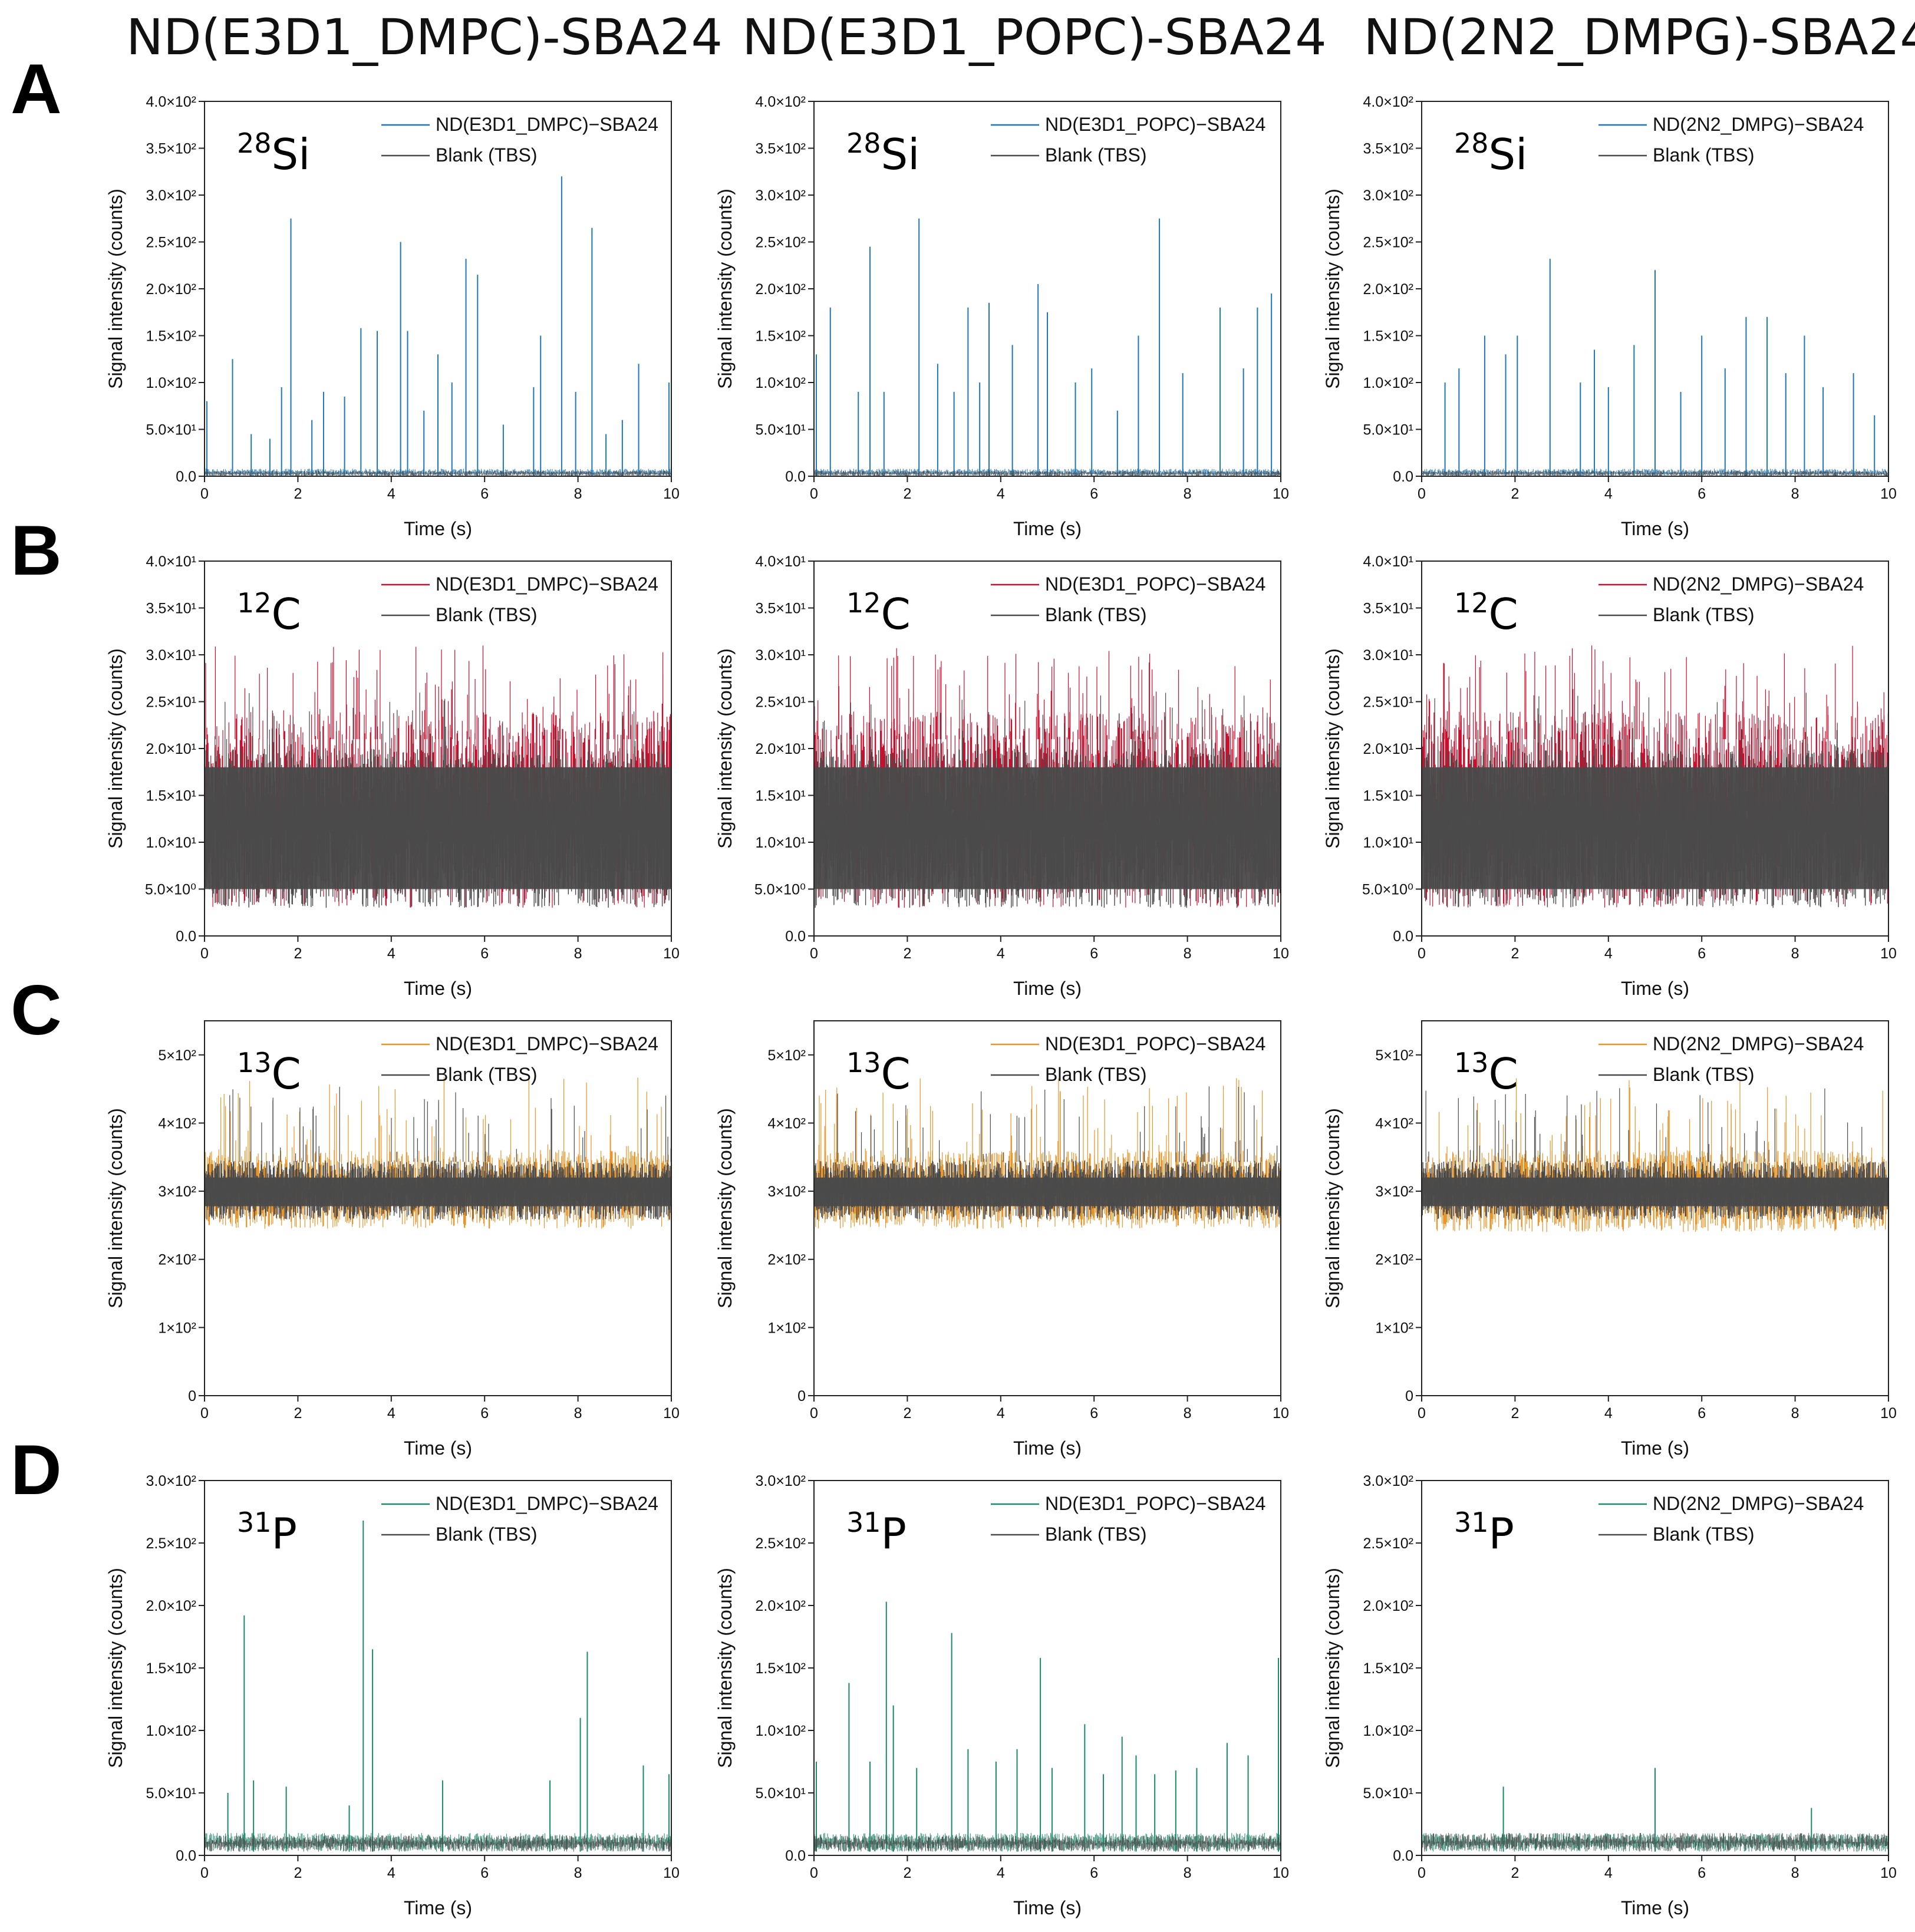 Image resolution: width=1915 pixels, height=1932 pixels. What do you see at coordinates (781, 1481) in the screenshot?
I see `y-tick-label: 3.0×10²` at bounding box center [781, 1481].